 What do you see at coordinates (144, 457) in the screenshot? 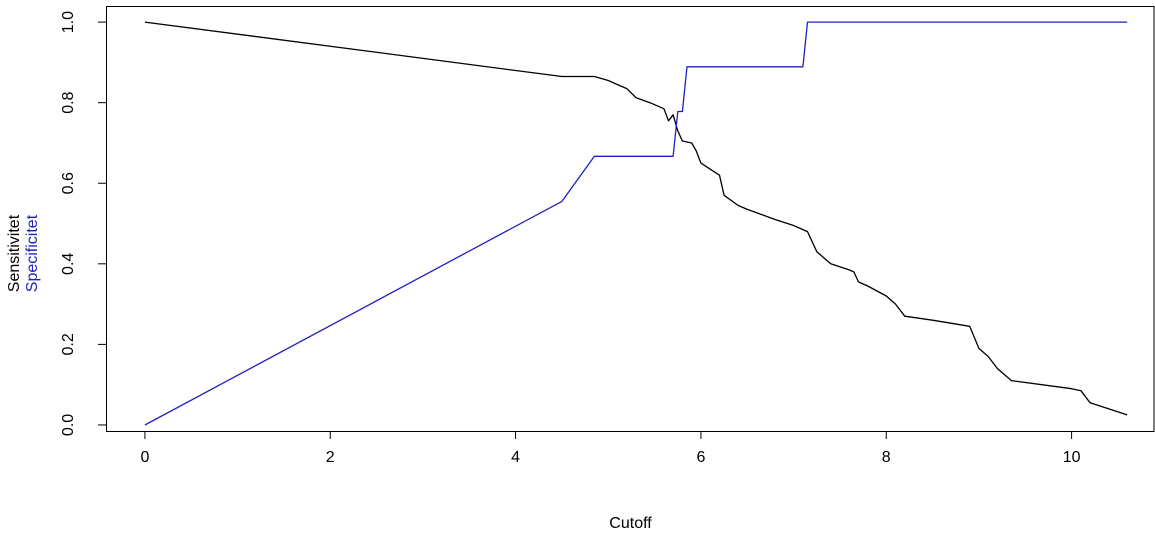
I see `x-tick-label: 0` at bounding box center [144, 457].